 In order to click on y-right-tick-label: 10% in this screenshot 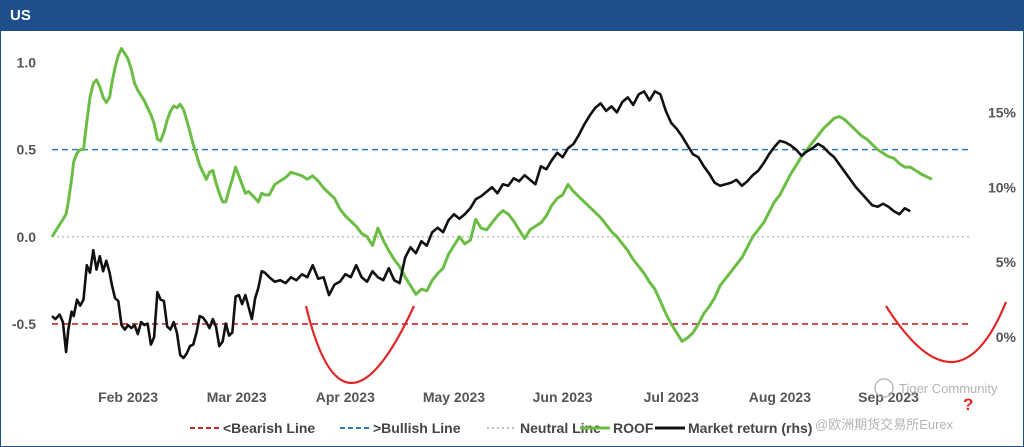, I will do `click(1002, 187)`.